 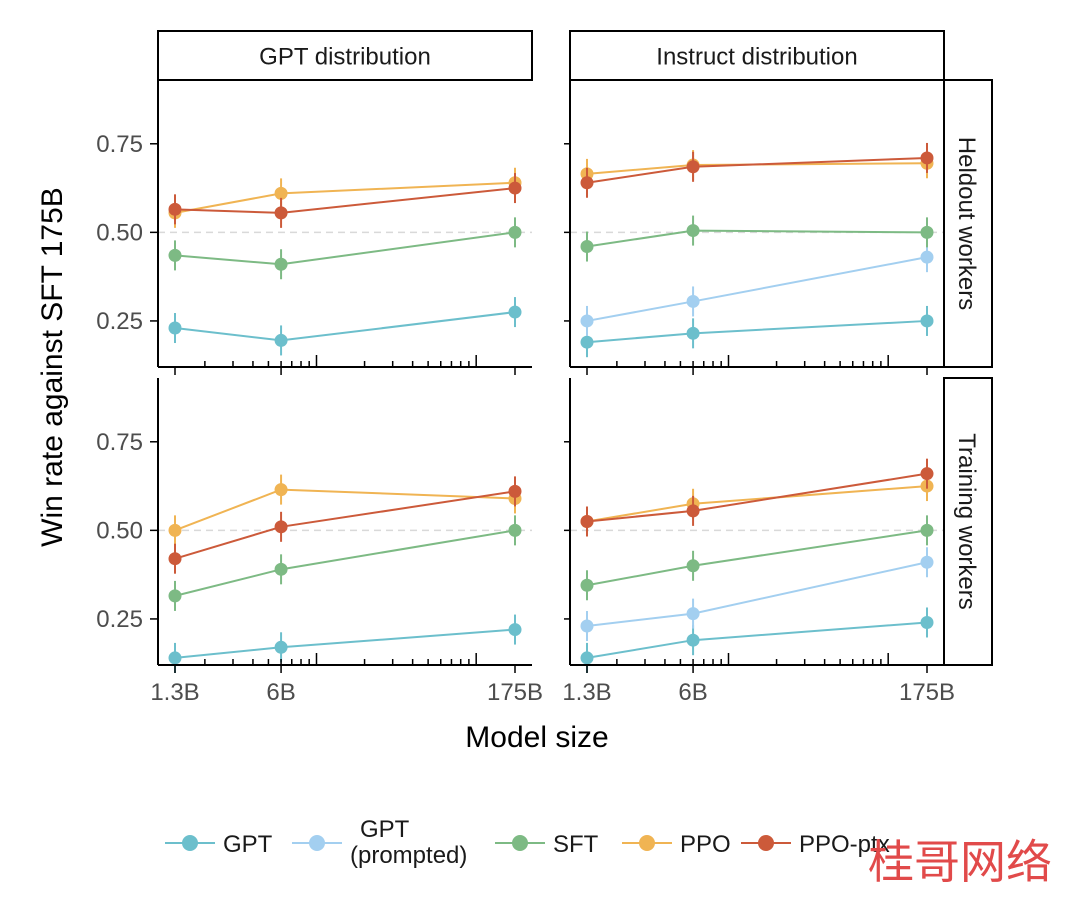 I want to click on panel-gpt-distribution-heldout-workers, so click(x=344, y=227).